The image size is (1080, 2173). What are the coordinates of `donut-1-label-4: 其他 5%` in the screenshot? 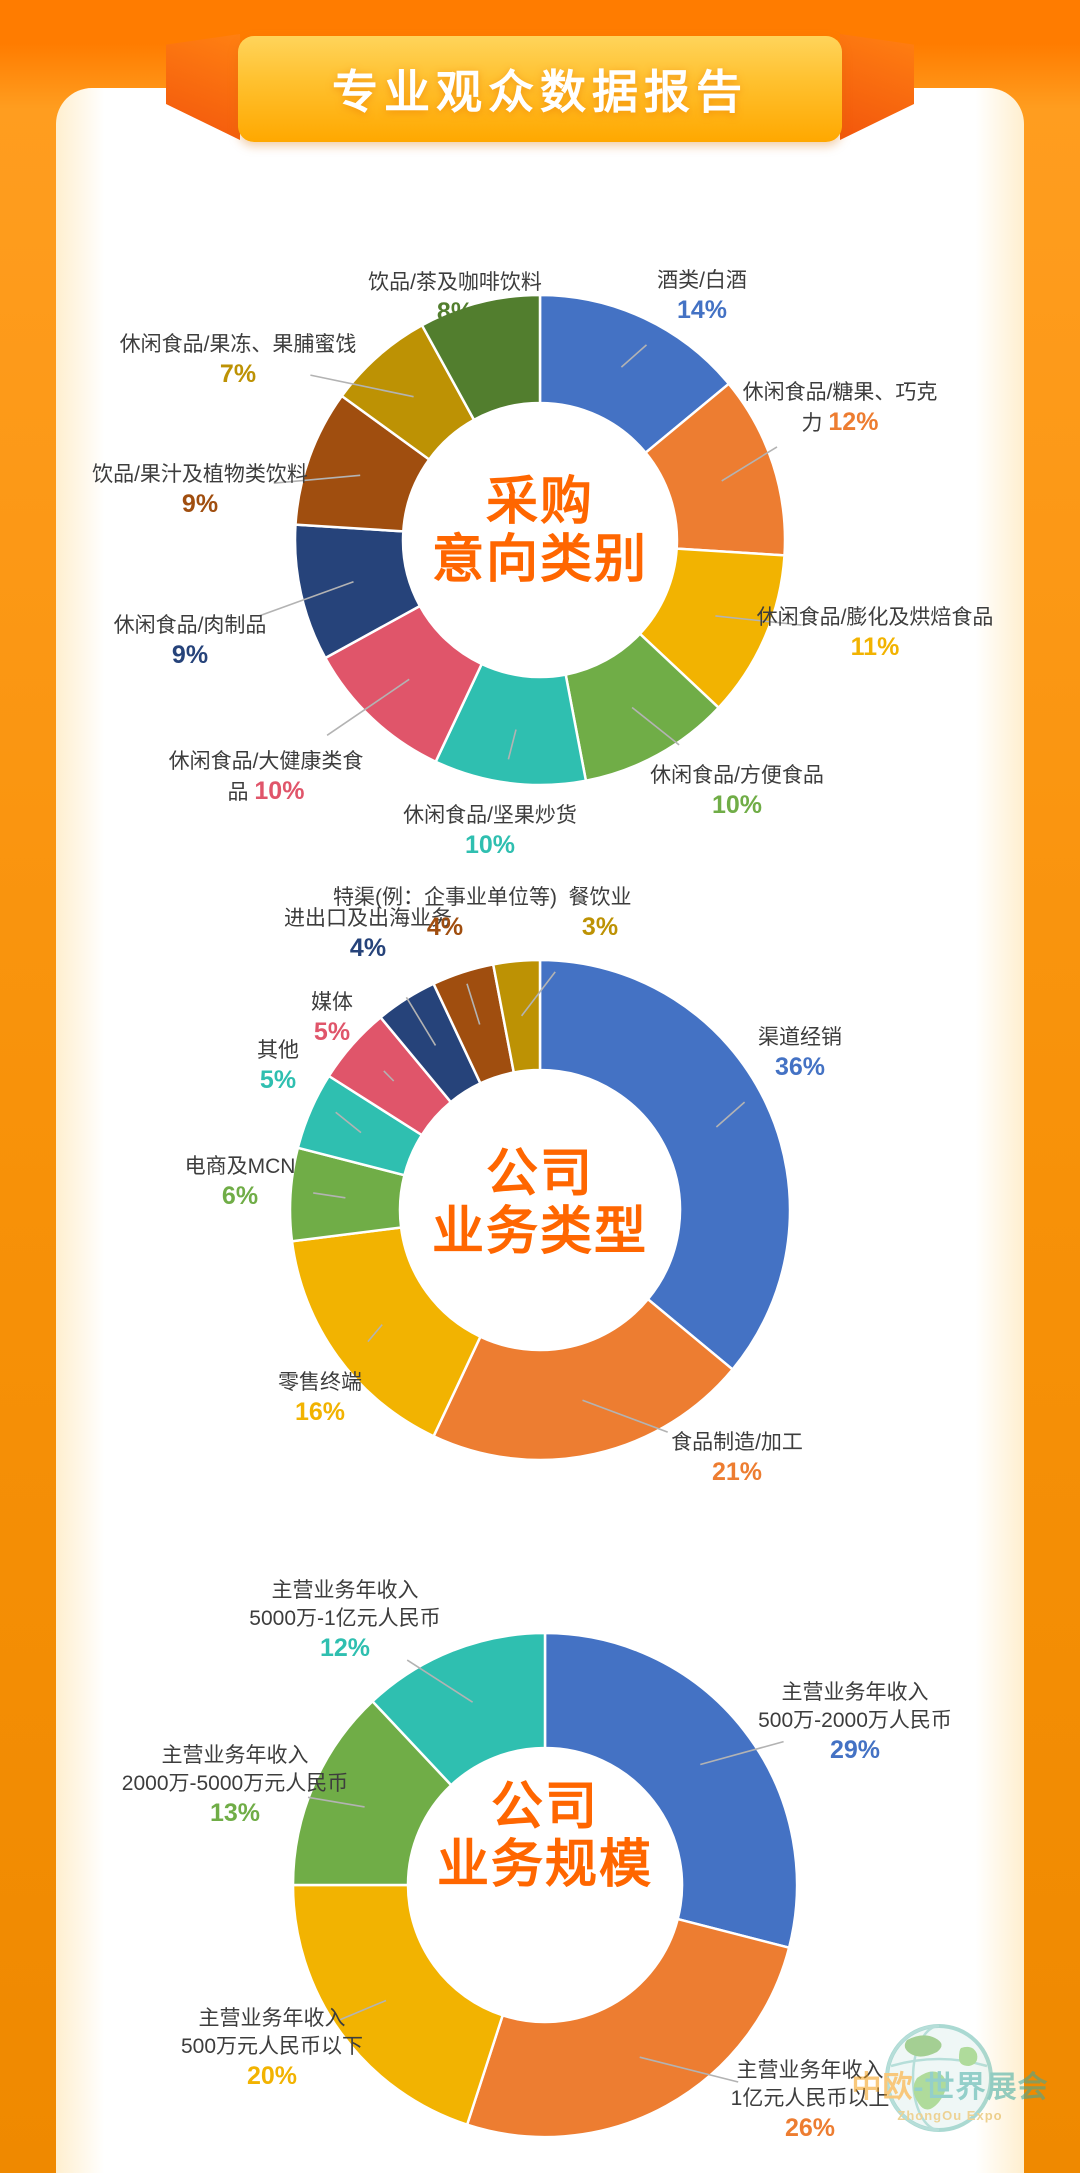 It's located at (278, 1066).